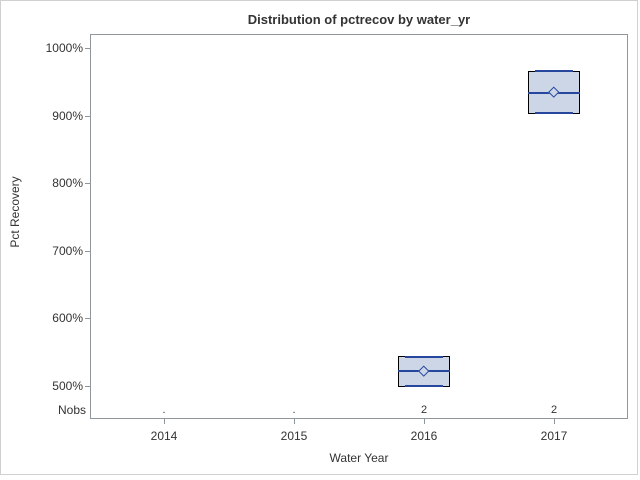 The height and width of the screenshot is (480, 640). Describe the element at coordinates (67, 116) in the screenshot. I see `y-tick-label: 900%` at that location.